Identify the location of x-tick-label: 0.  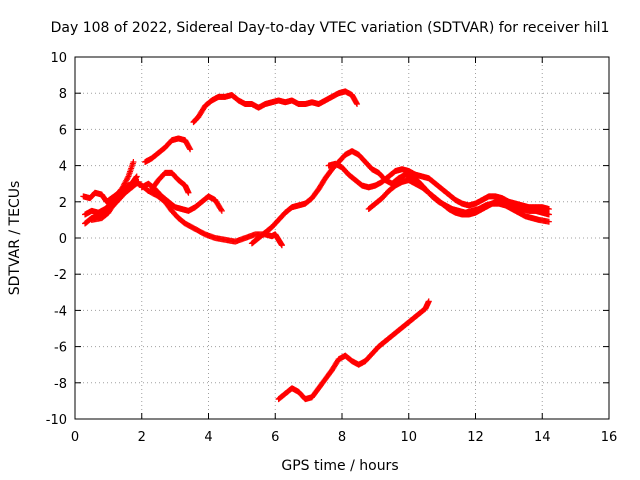
(75, 437).